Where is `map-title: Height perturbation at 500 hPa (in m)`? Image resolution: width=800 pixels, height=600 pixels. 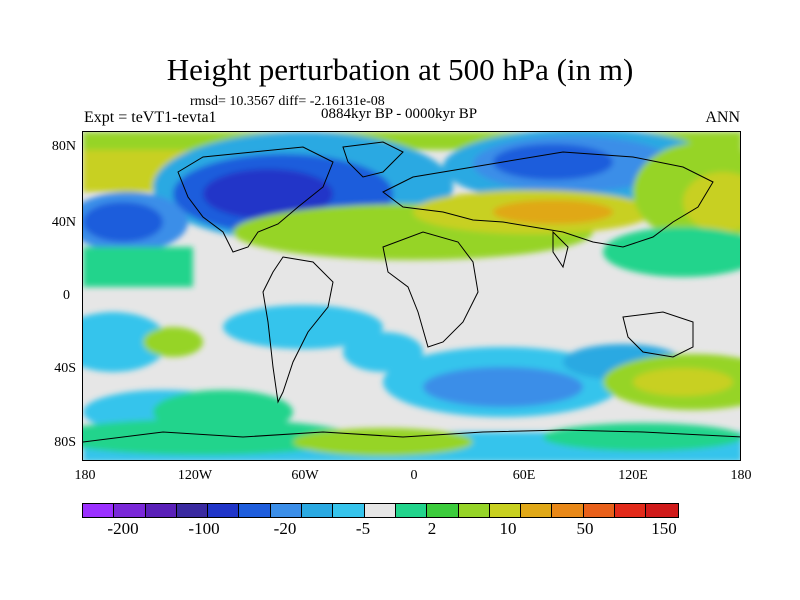
map-title: Height perturbation at 500 hPa (in m) is located at coordinates (400, 69).